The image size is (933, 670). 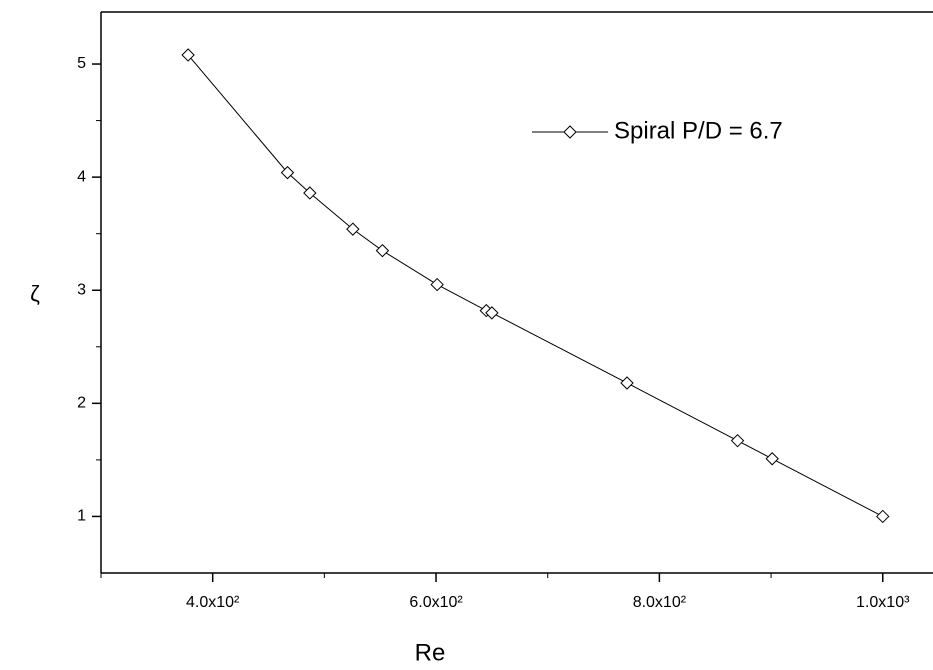 What do you see at coordinates (81, 516) in the screenshot?
I see `y-tick-label: 1` at bounding box center [81, 516].